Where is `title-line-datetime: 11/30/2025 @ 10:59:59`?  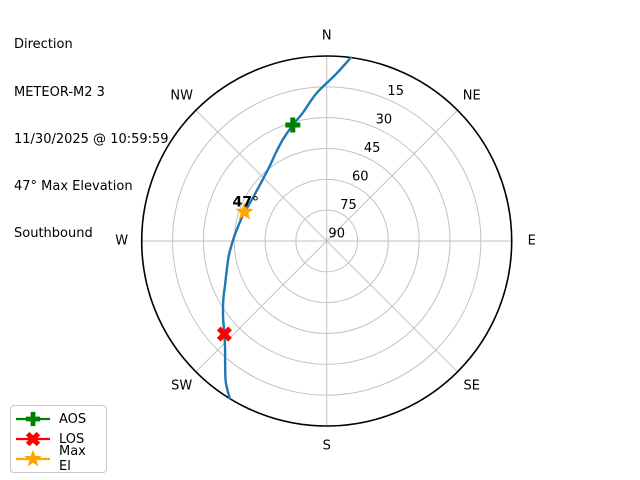
title-line-datetime: 11/30/2025 @ 10:59:59 is located at coordinates (91, 139).